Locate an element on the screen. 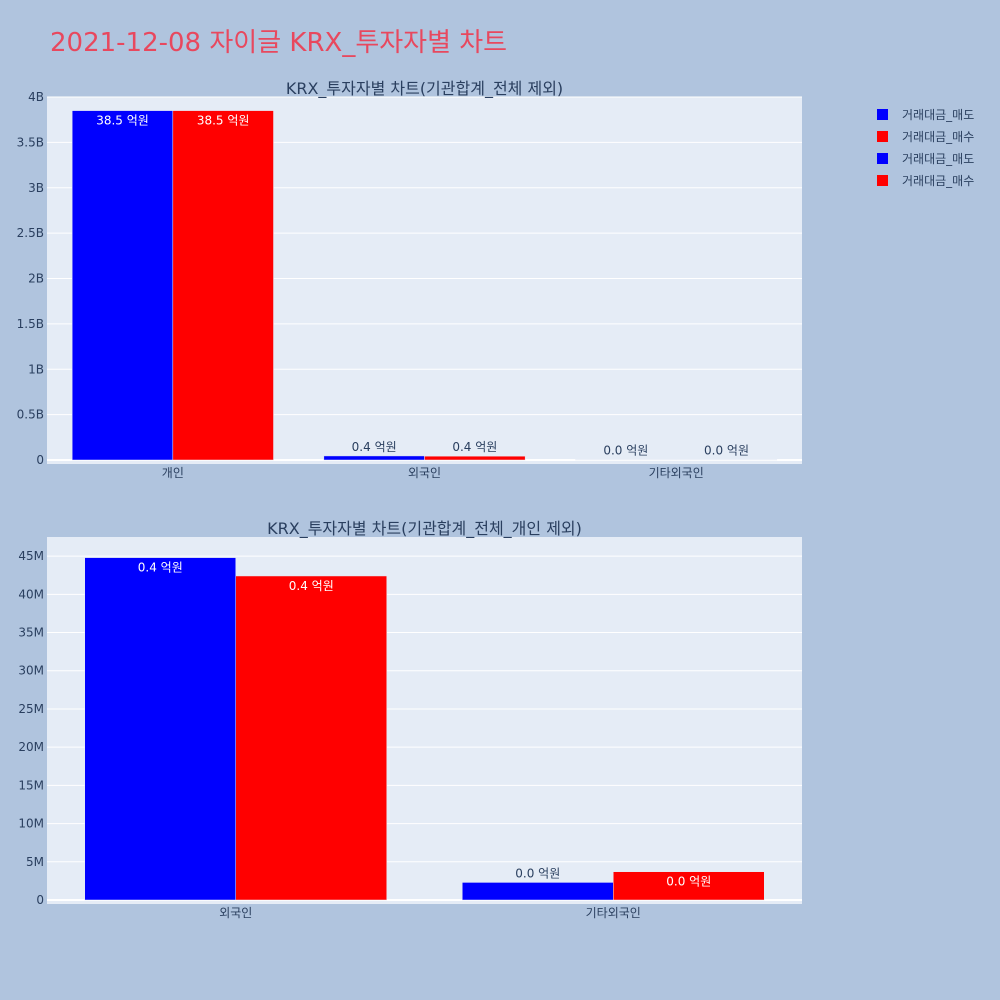 This screenshot has height=1000, width=1000. y-tick-label: 3B is located at coordinates (36, 188).